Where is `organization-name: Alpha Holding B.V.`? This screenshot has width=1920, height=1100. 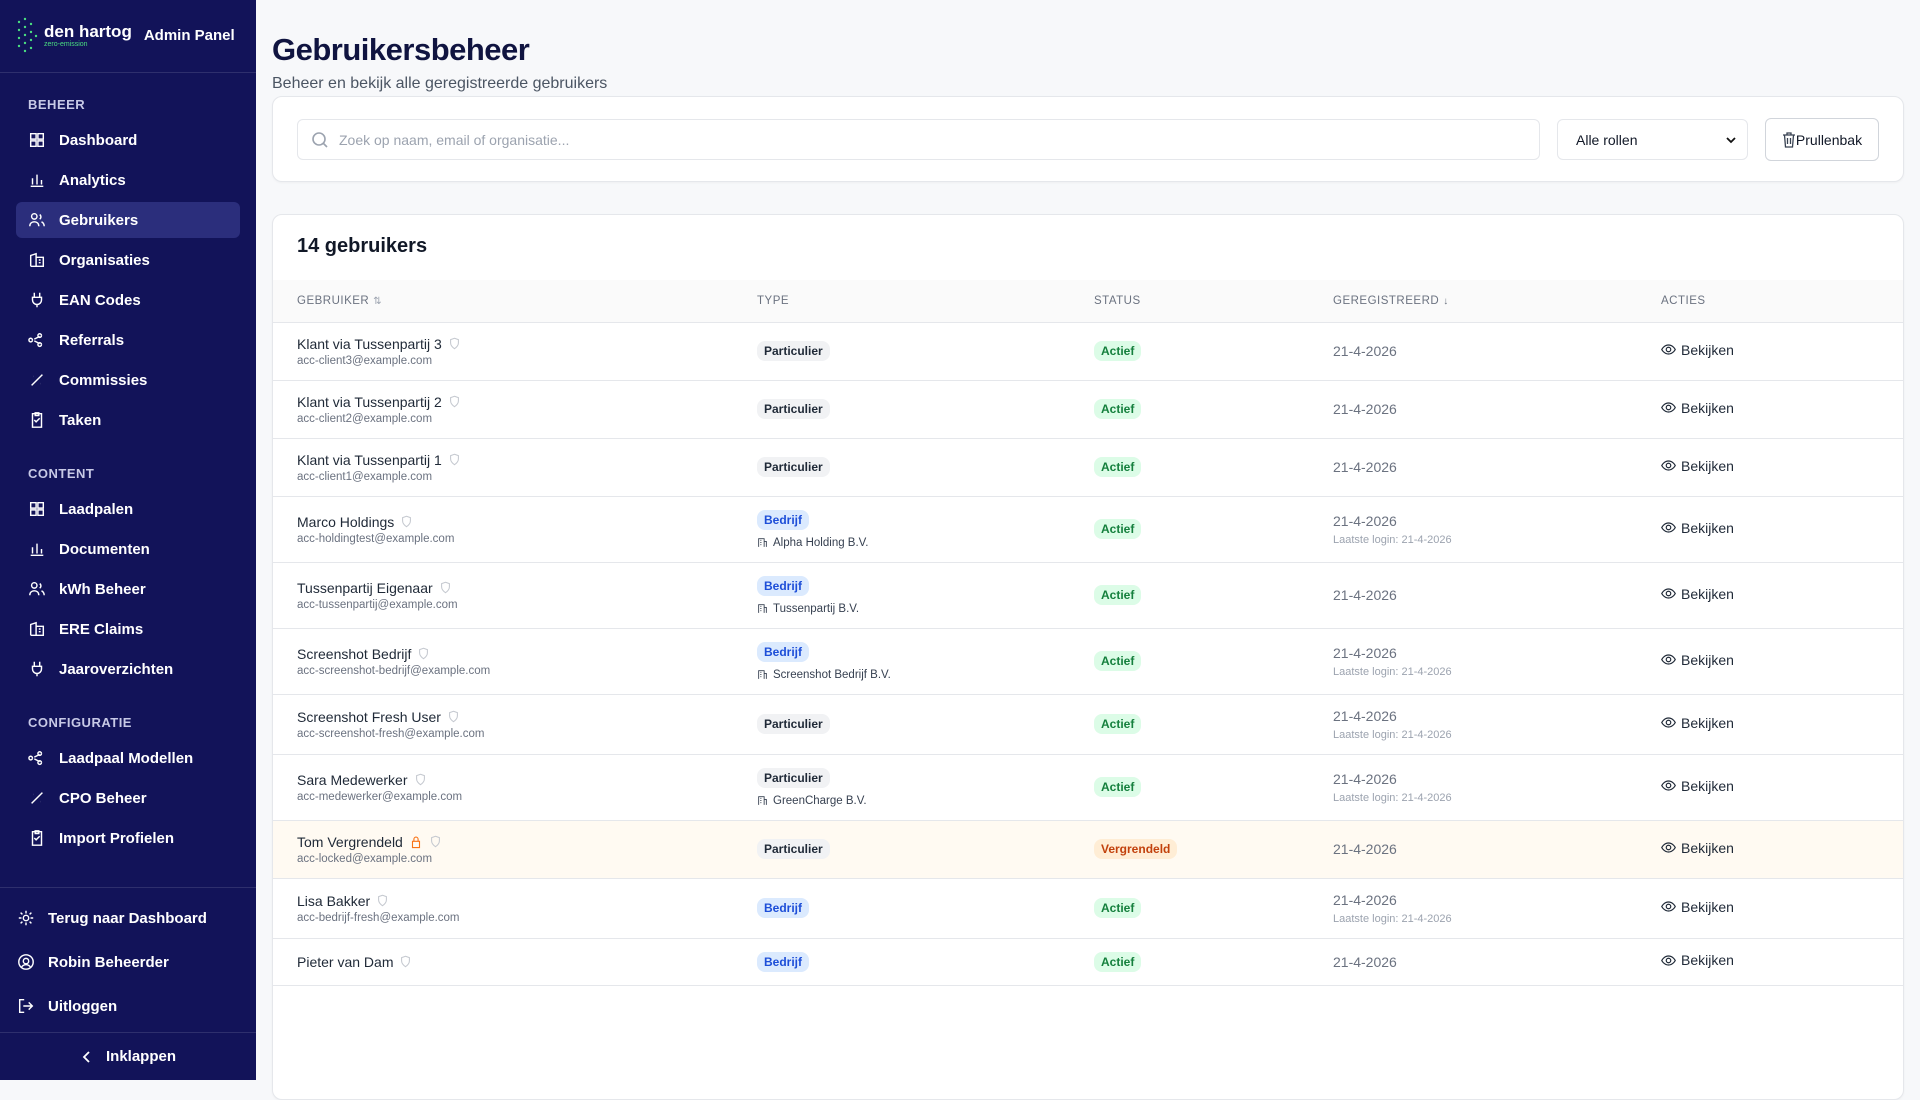 organization-name: Alpha Holding B.V. is located at coordinates (821, 542).